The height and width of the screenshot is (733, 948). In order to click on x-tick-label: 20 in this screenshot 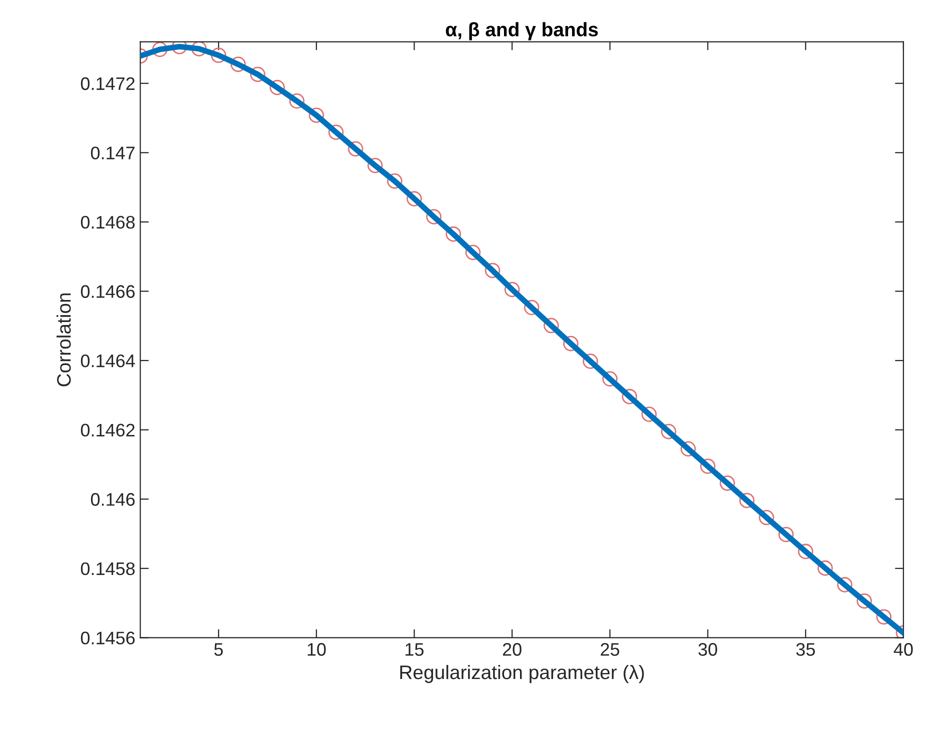, I will do `click(512, 649)`.